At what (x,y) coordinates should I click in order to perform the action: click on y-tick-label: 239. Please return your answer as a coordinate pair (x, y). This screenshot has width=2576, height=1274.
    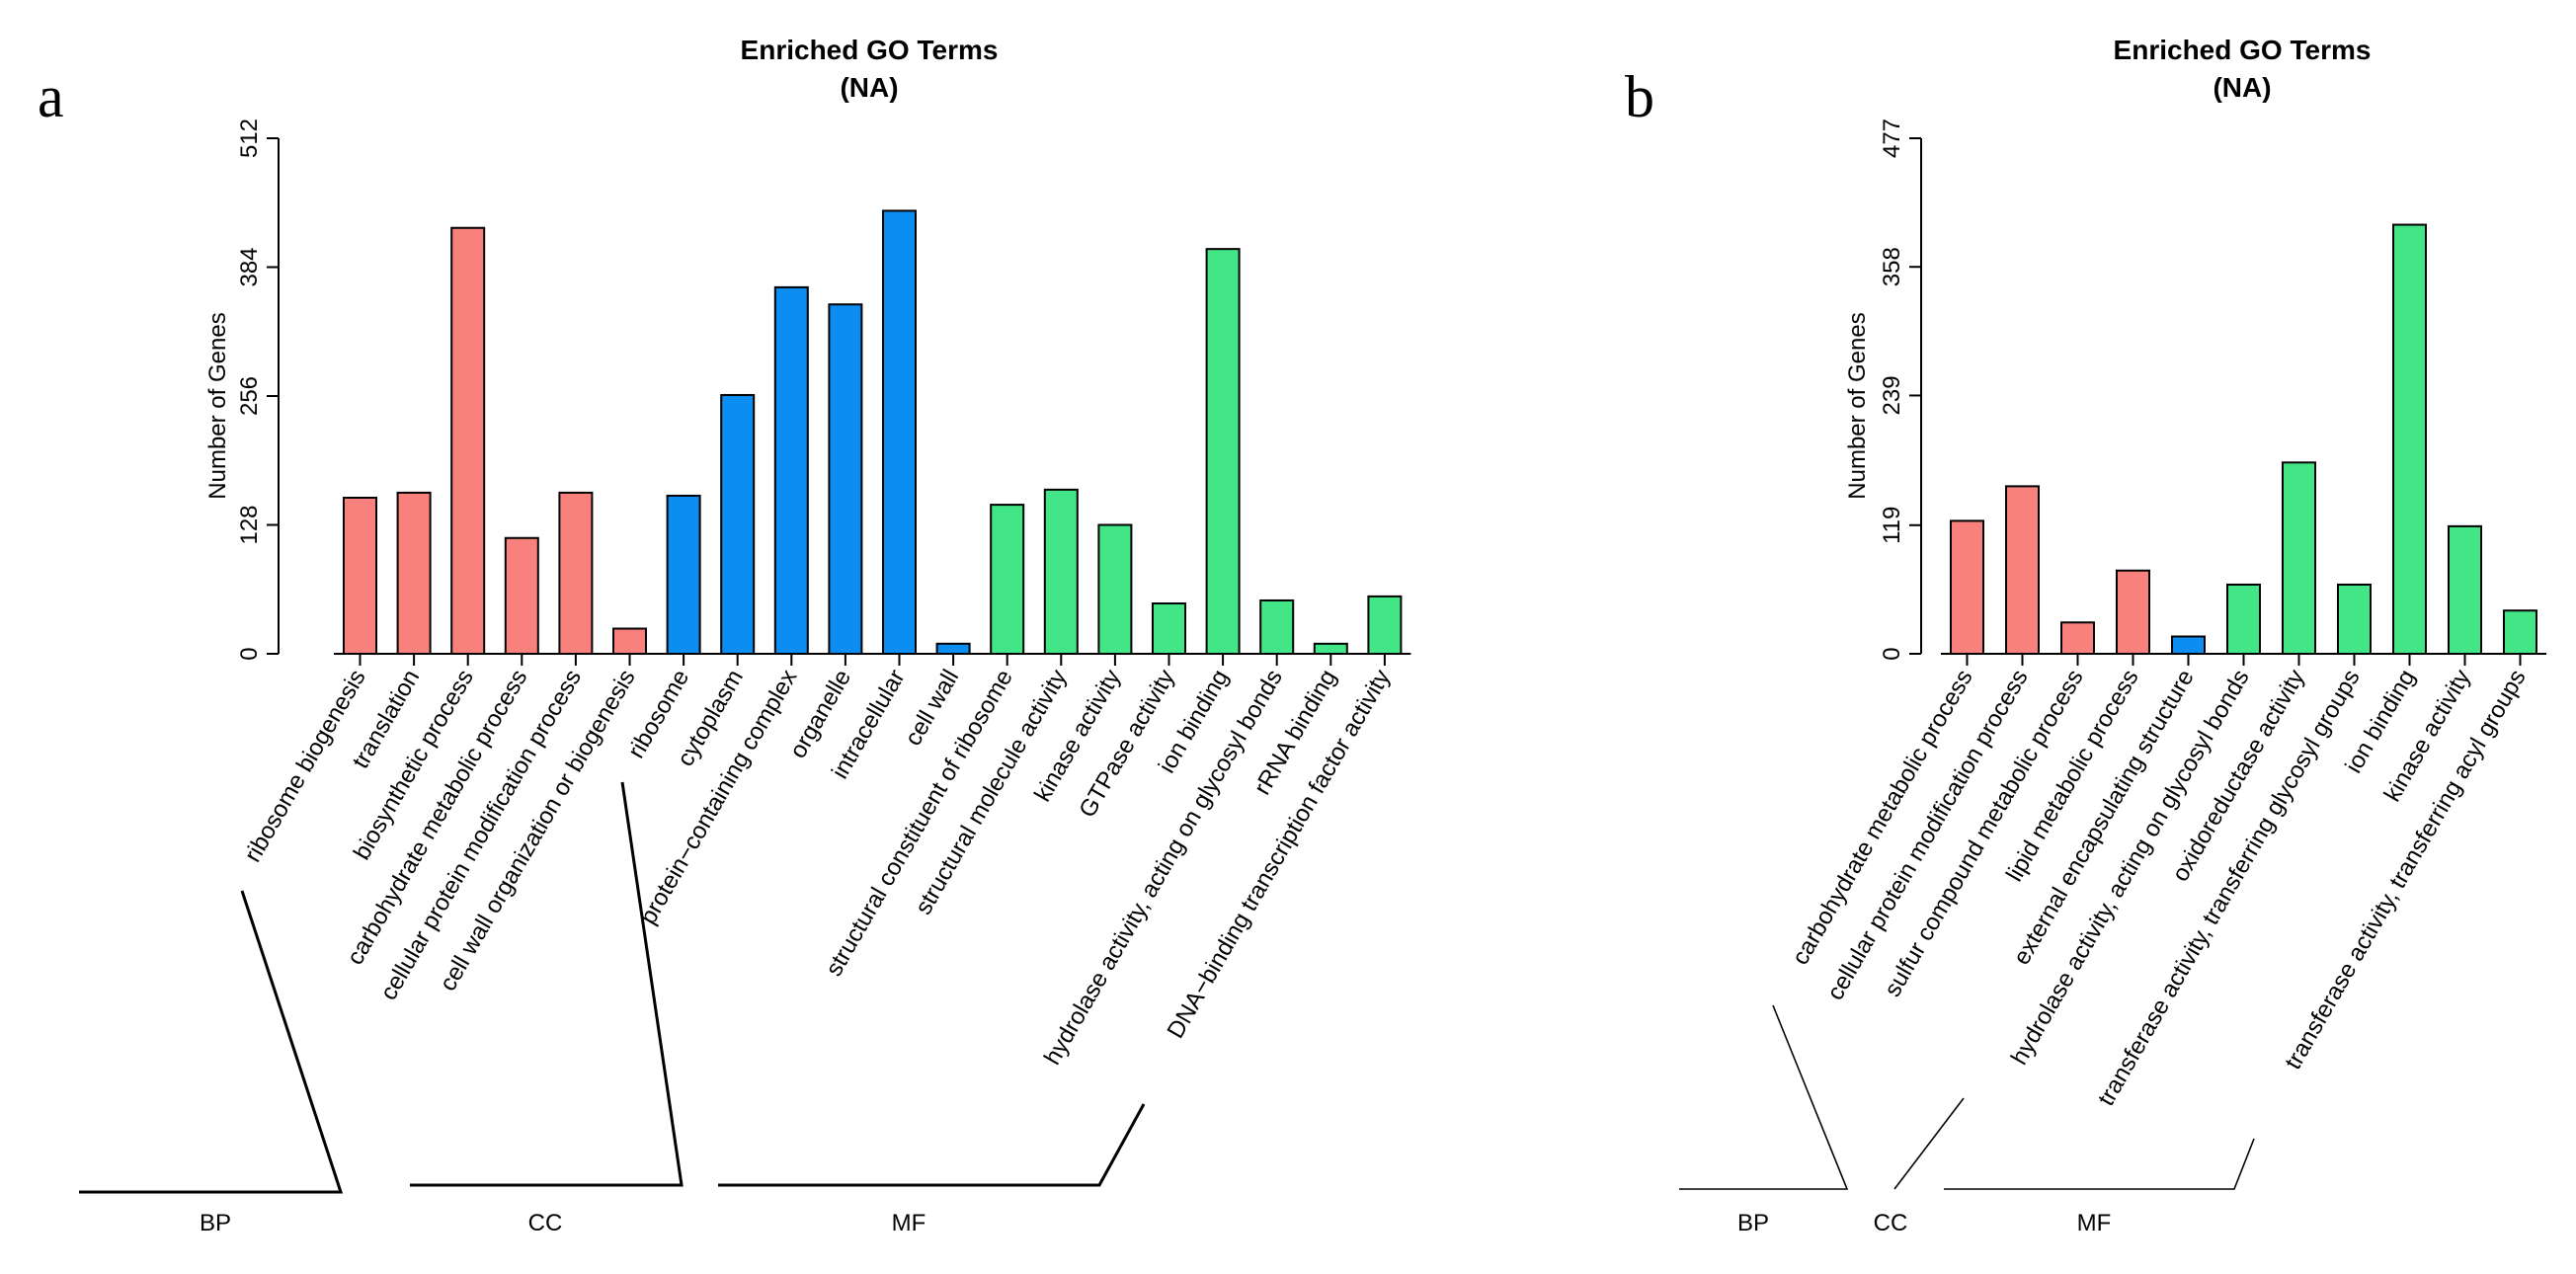
    Looking at the image, I should click on (1892, 395).